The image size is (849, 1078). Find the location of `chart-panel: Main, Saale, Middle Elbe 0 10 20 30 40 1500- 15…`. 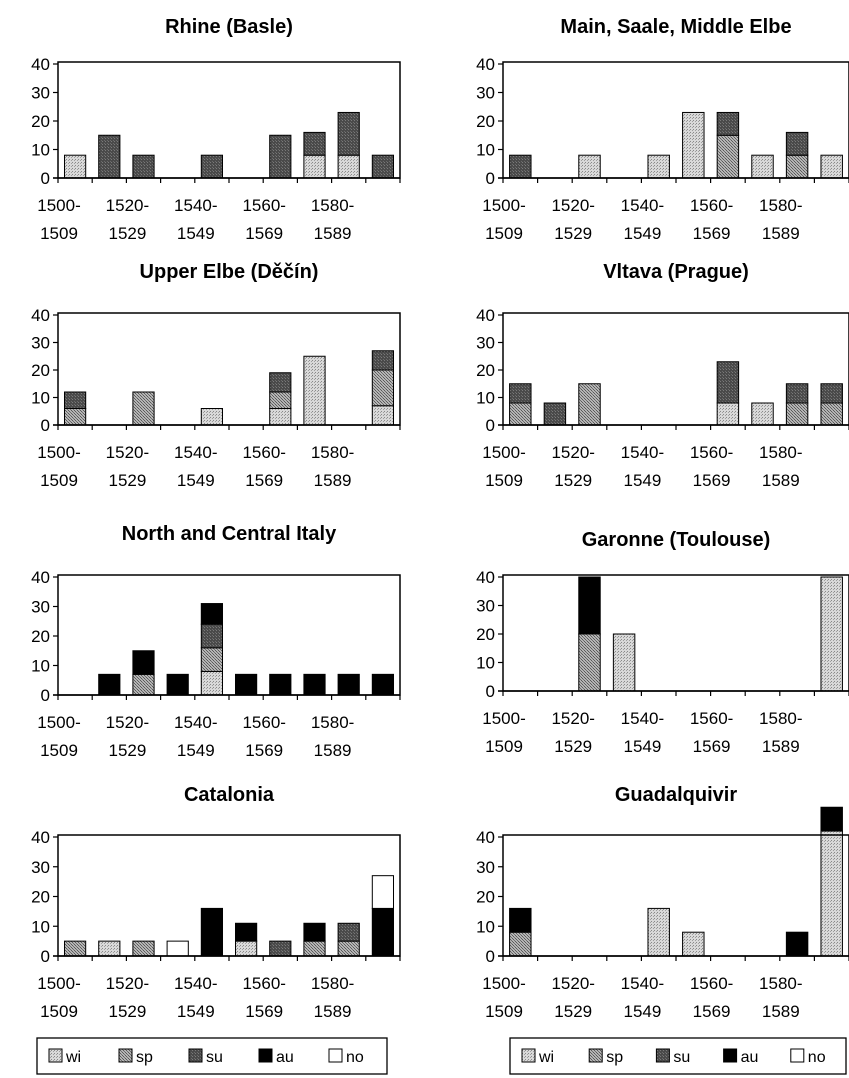

chart-panel: Main, Saale, Middle Elbe 0 10 20 30 40 1500- 15… is located at coordinates (662, 129).